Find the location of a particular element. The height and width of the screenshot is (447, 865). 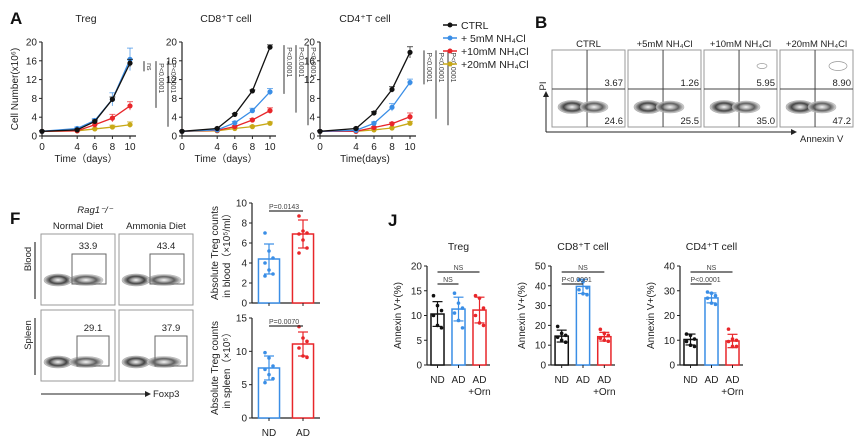

gate-value: 43.4 is located at coordinates (166, 246).